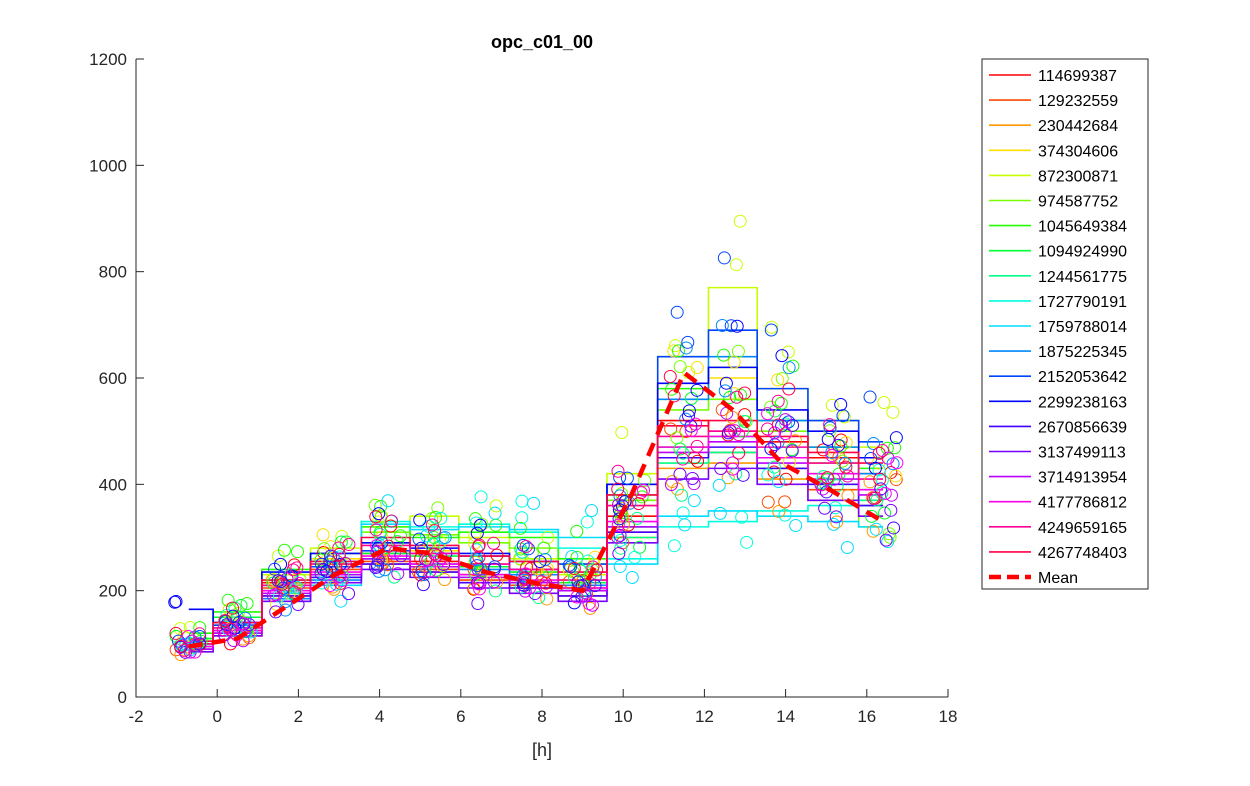  What do you see at coordinates (1078, 101) in the screenshot?
I see `legend-label: 129232559` at bounding box center [1078, 101].